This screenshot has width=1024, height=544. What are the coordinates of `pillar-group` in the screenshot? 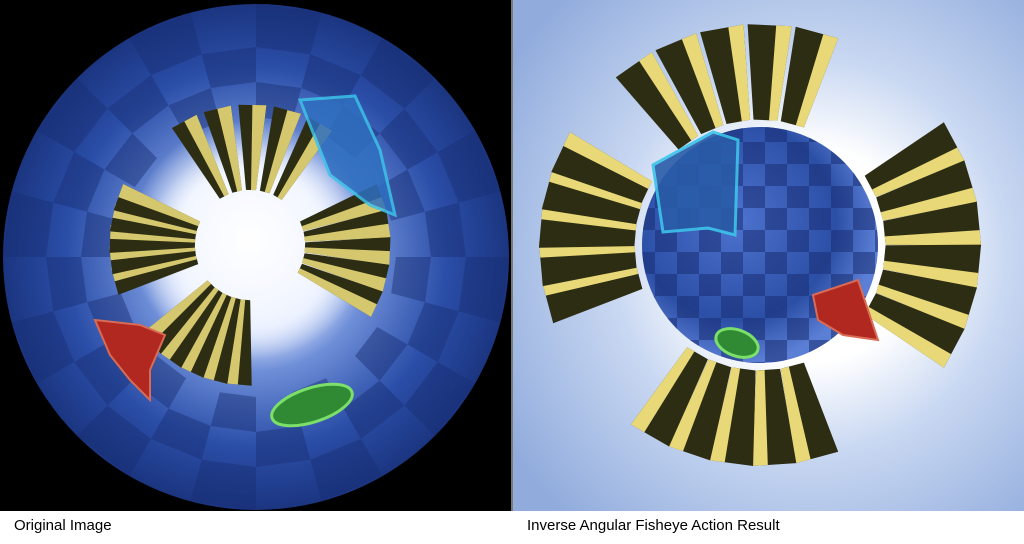 It's located at (250, 245).